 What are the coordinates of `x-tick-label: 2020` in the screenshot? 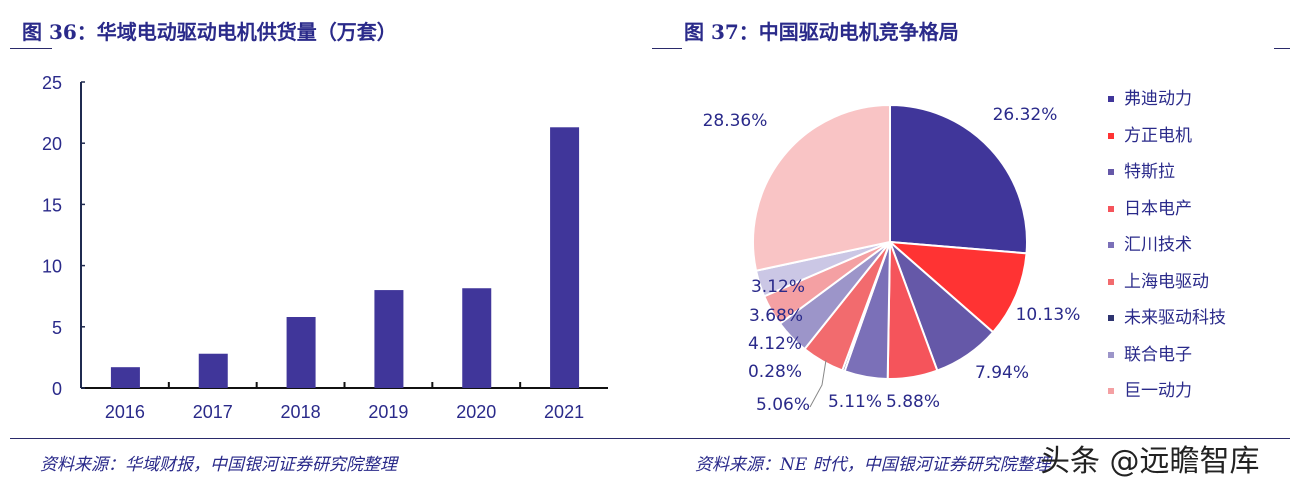 It's located at (476, 412).